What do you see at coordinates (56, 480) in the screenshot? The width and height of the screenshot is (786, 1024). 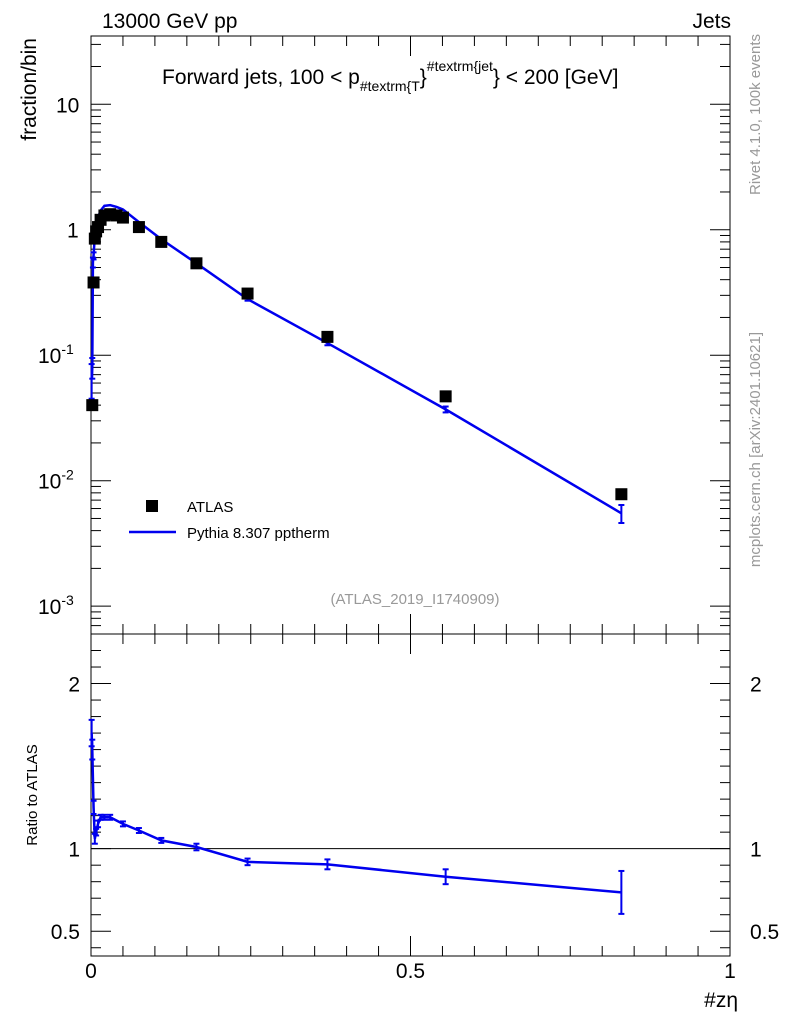 I see `main-y-tick-label: 10⁻²` at bounding box center [56, 480].